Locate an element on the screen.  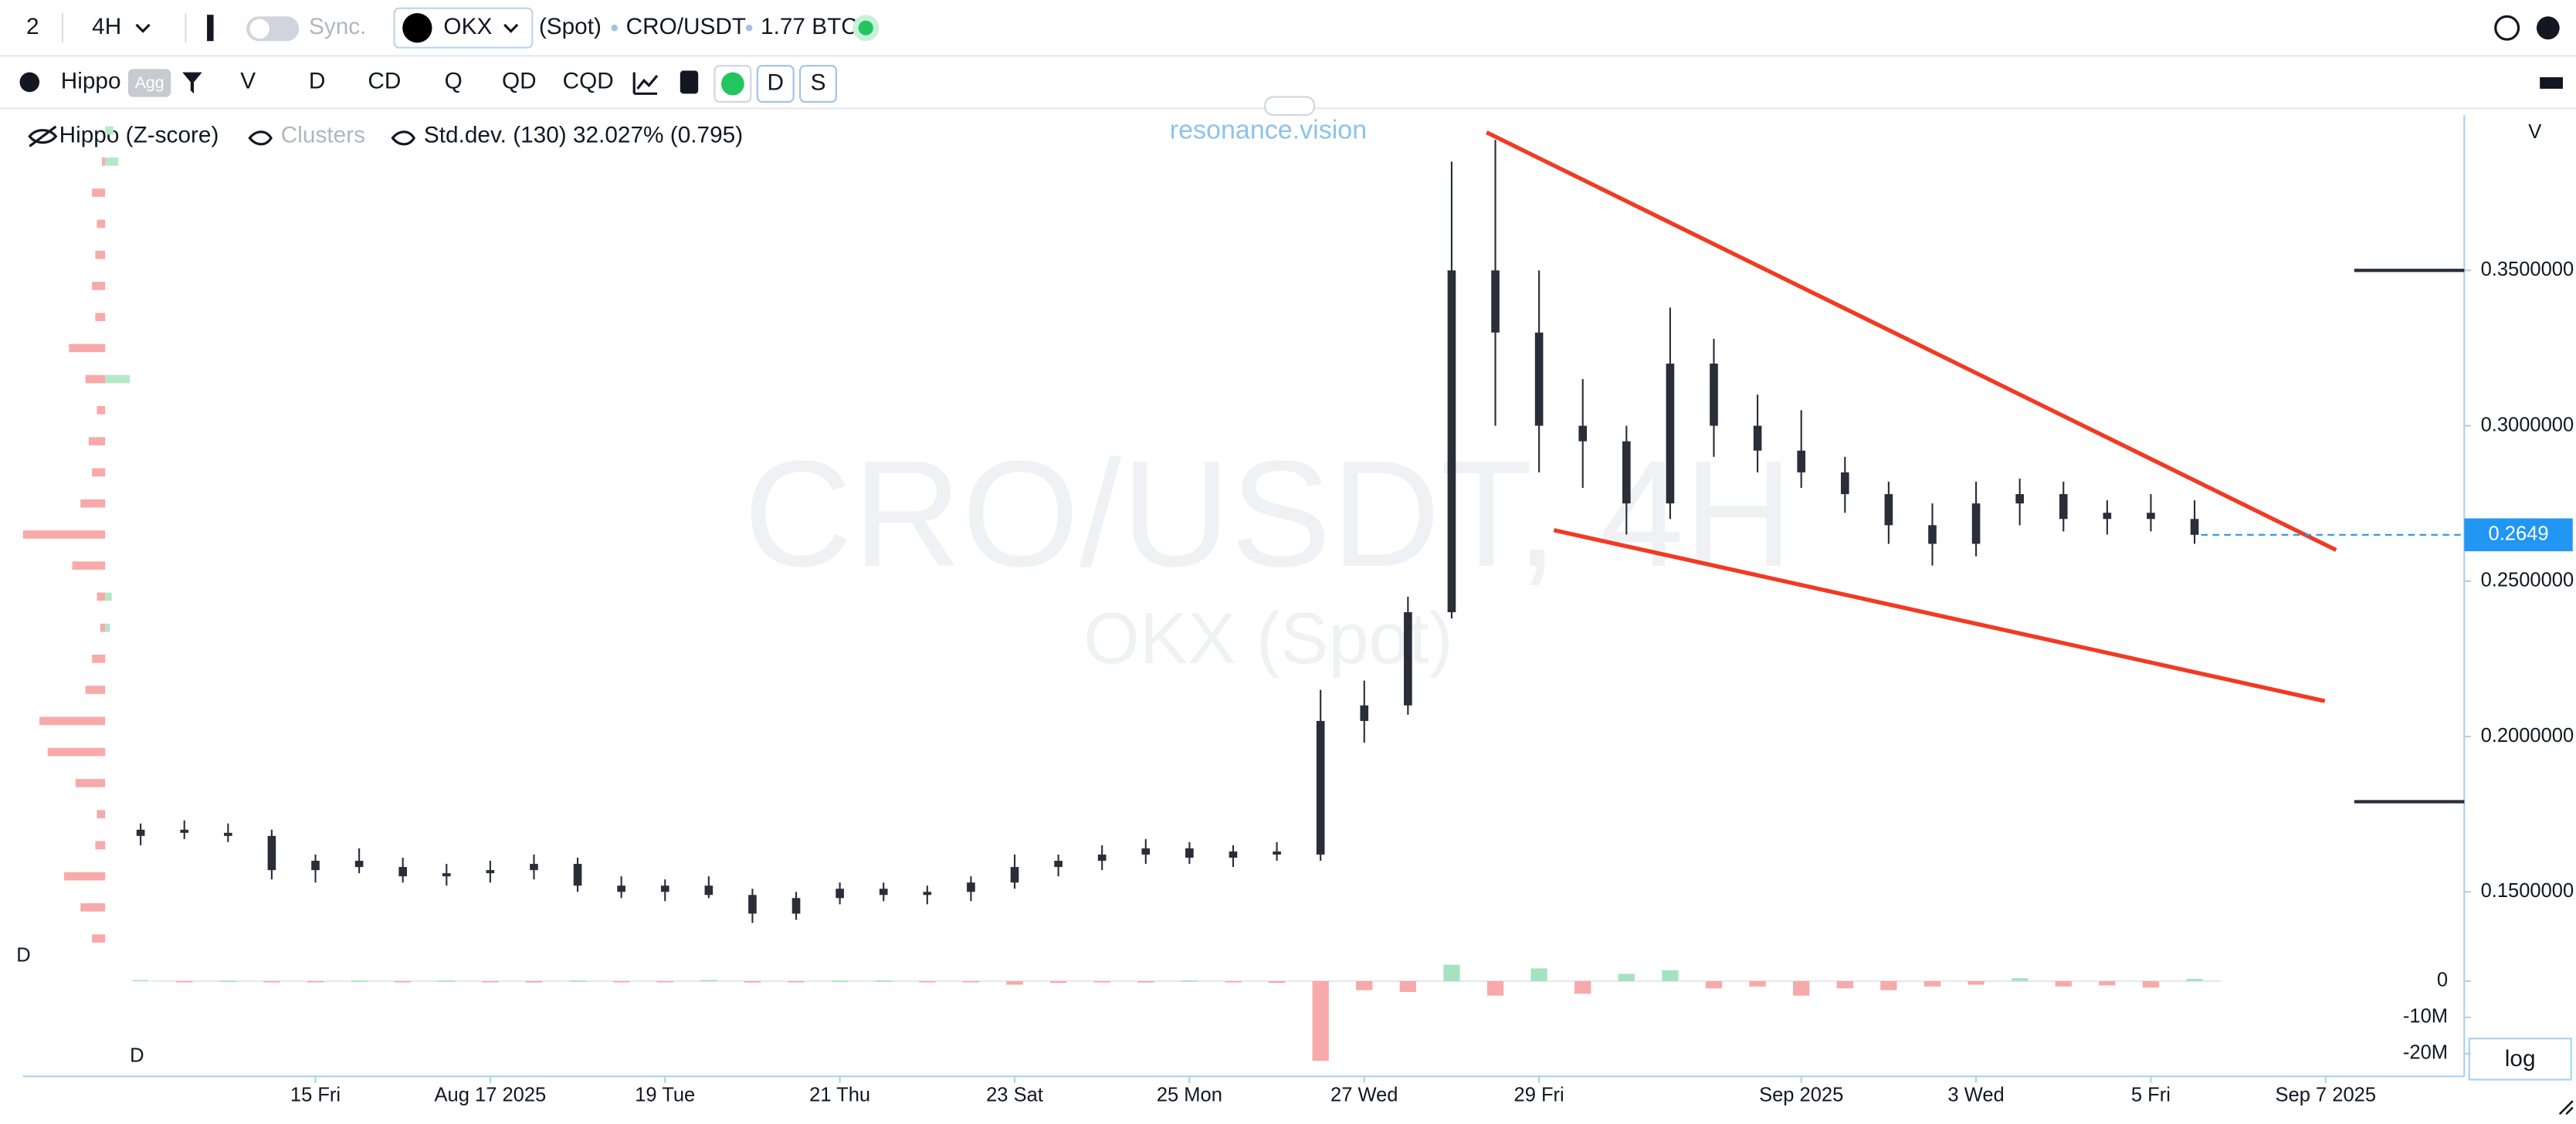
toggle-label: S is located at coordinates (818, 82).